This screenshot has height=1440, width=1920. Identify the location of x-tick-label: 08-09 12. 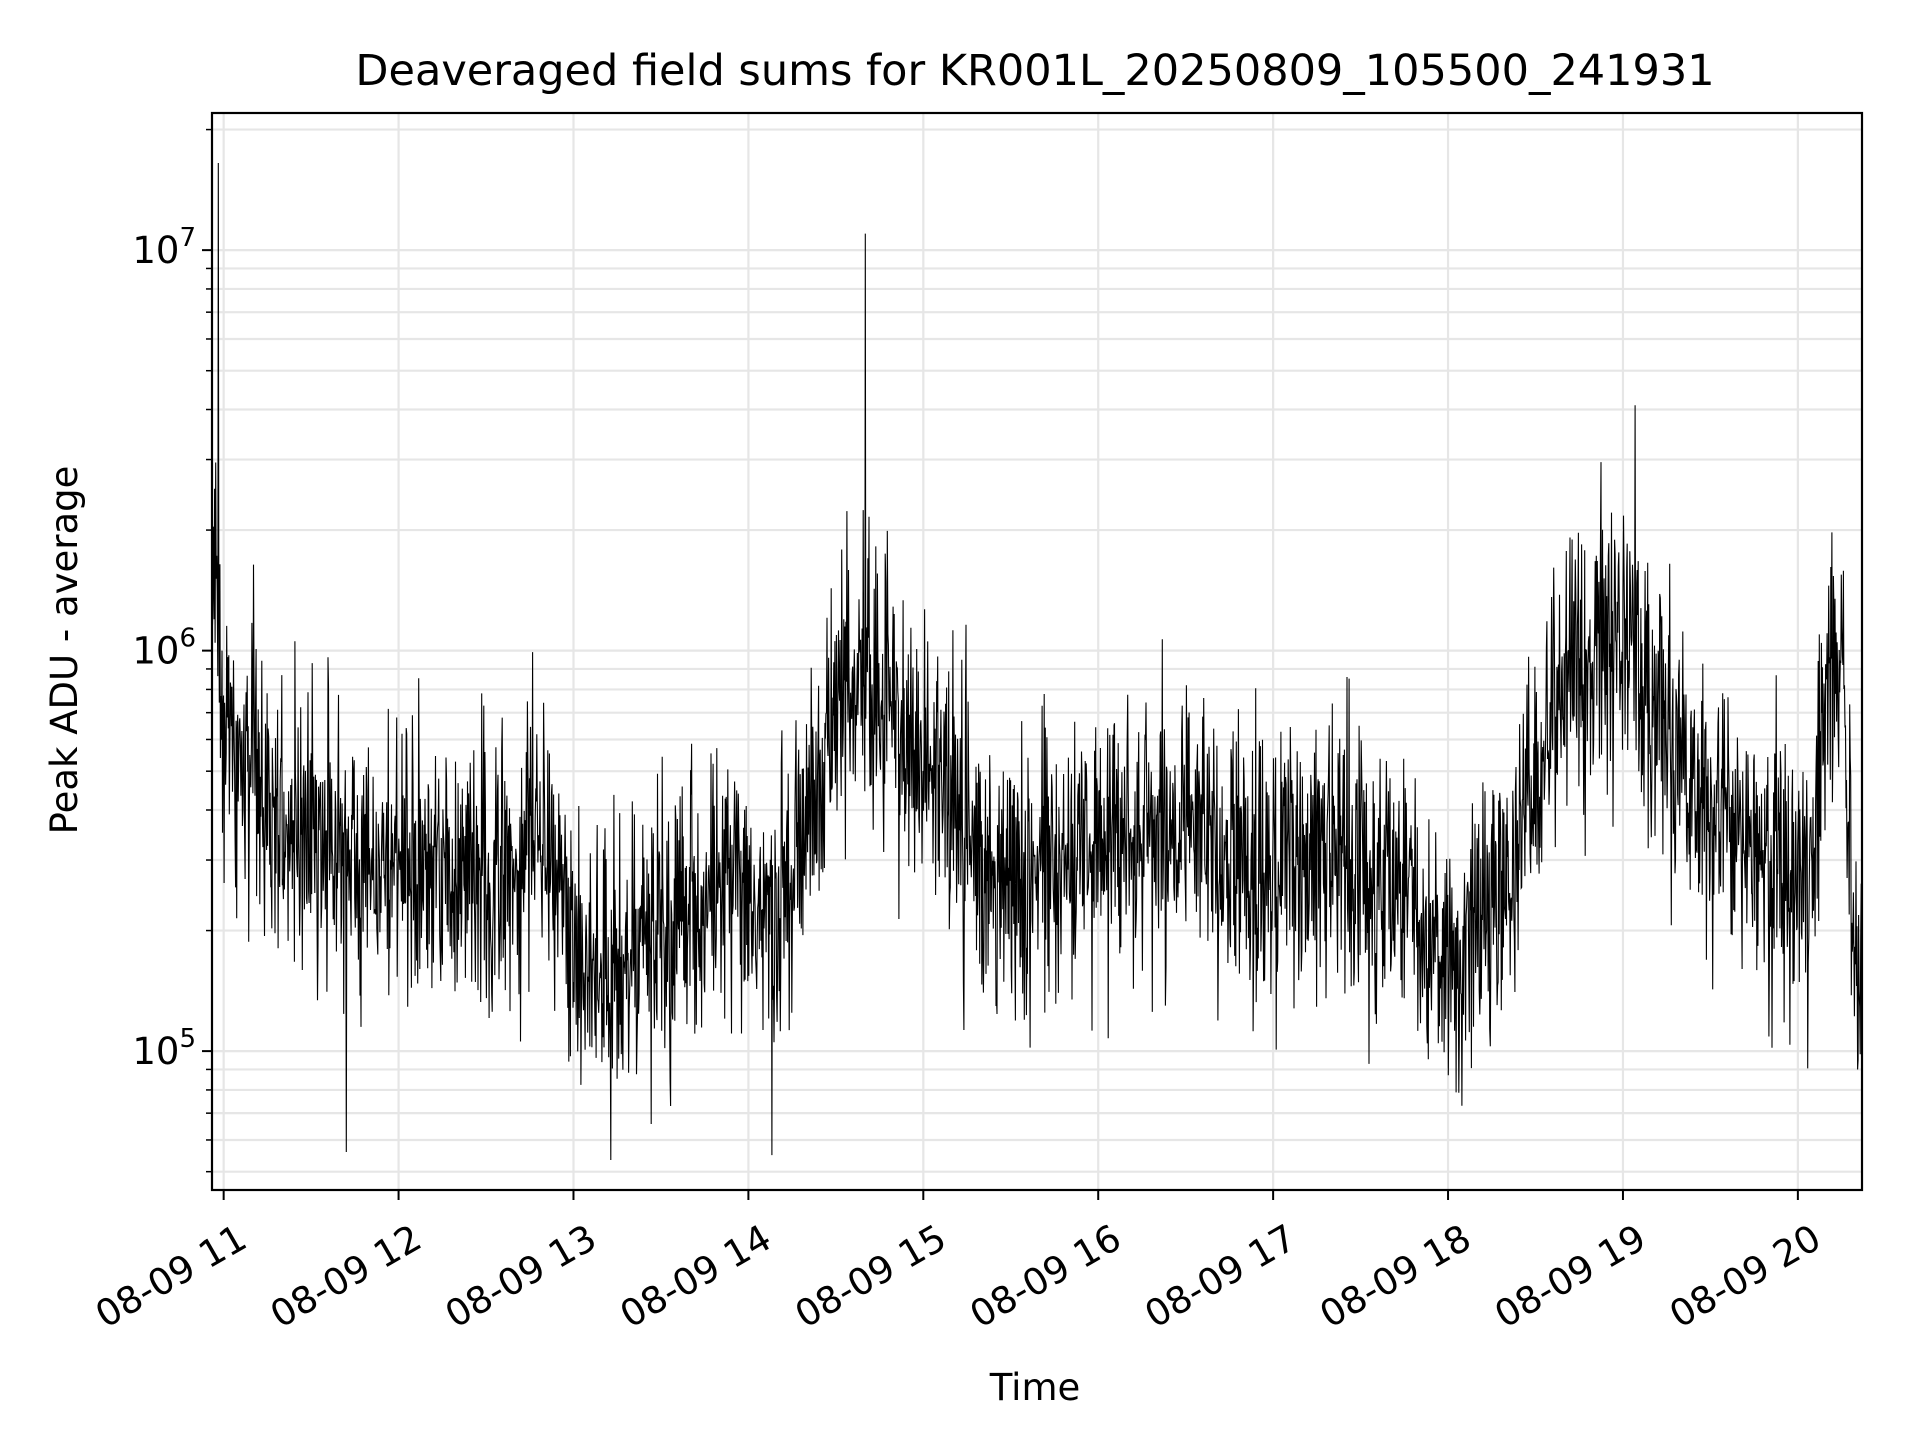
(346, 1276).